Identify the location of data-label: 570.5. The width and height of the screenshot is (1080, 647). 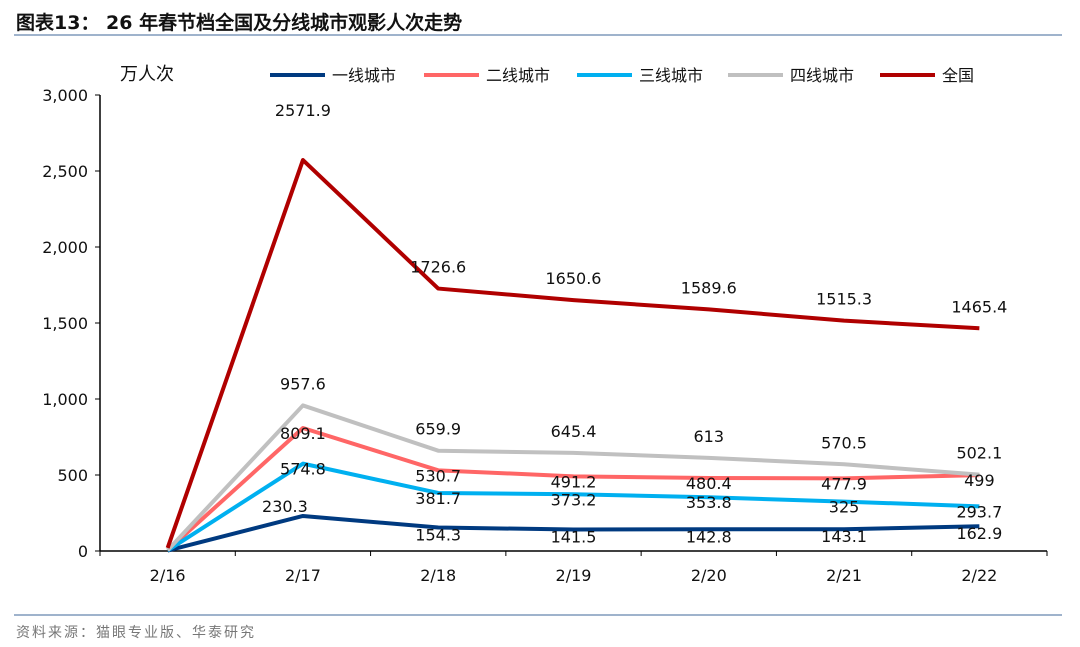
(844, 442).